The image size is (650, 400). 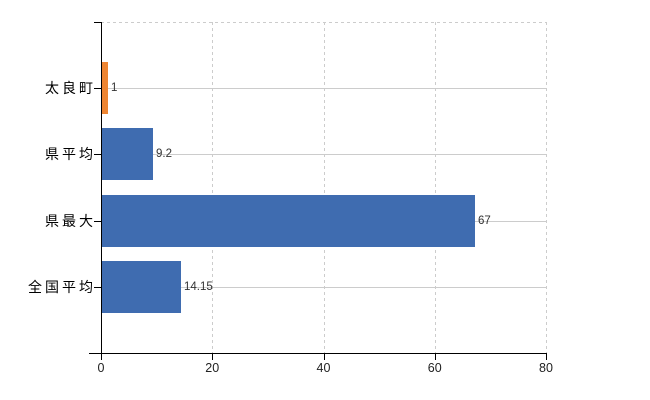 I want to click on bar-value-label-1: 9.2, so click(x=164, y=154).